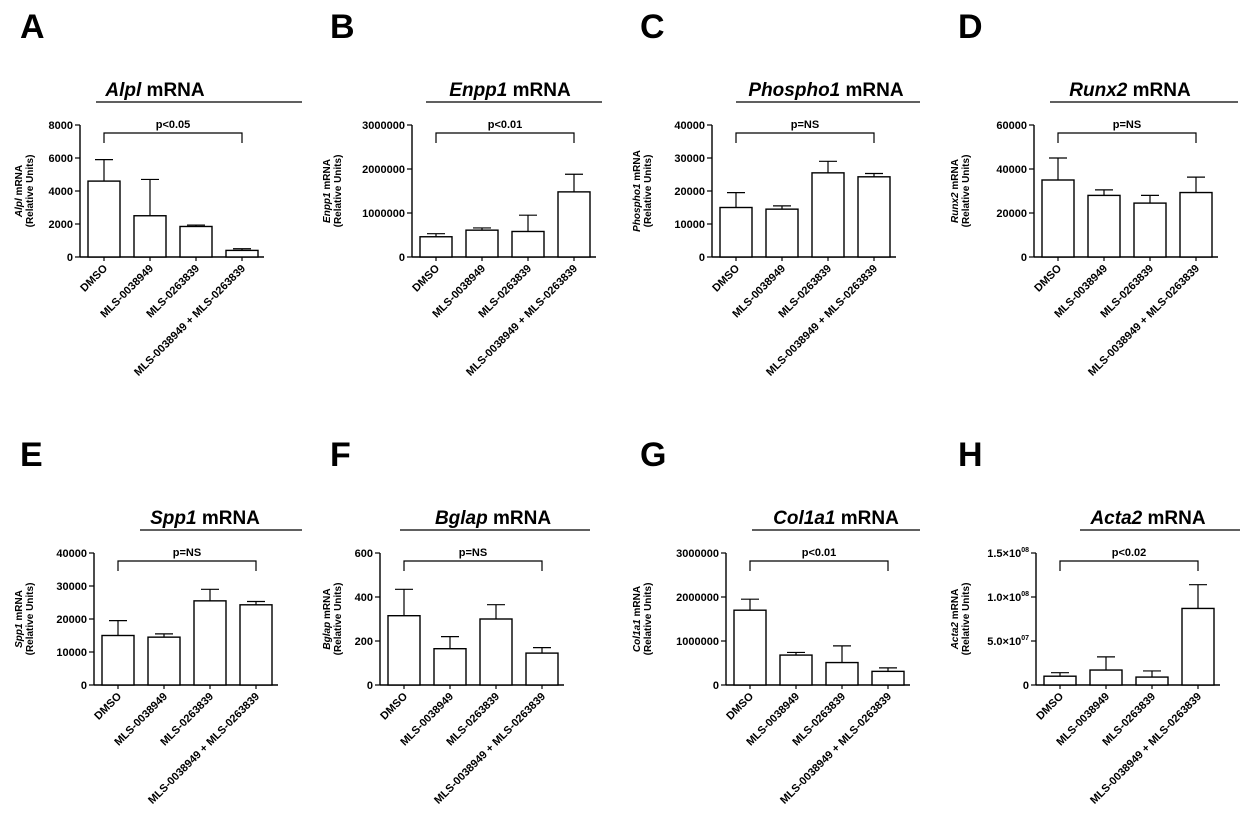 This screenshot has width=1249, height=834. I want to click on title-gene: Alpl, so click(123, 90).